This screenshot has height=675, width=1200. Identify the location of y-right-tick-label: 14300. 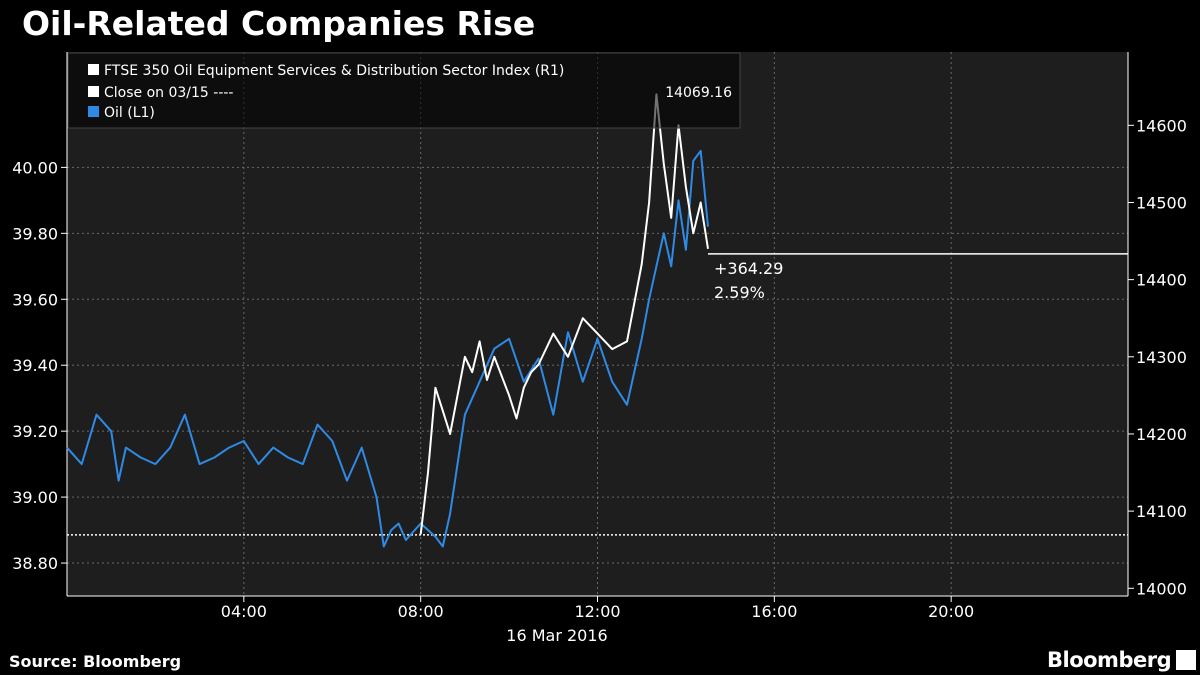
(1161, 357).